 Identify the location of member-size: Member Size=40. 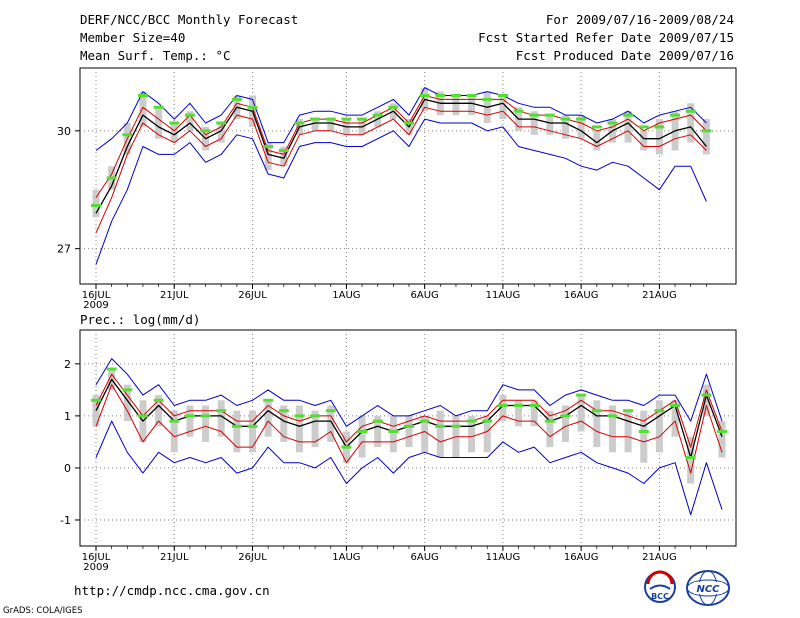
(133, 37).